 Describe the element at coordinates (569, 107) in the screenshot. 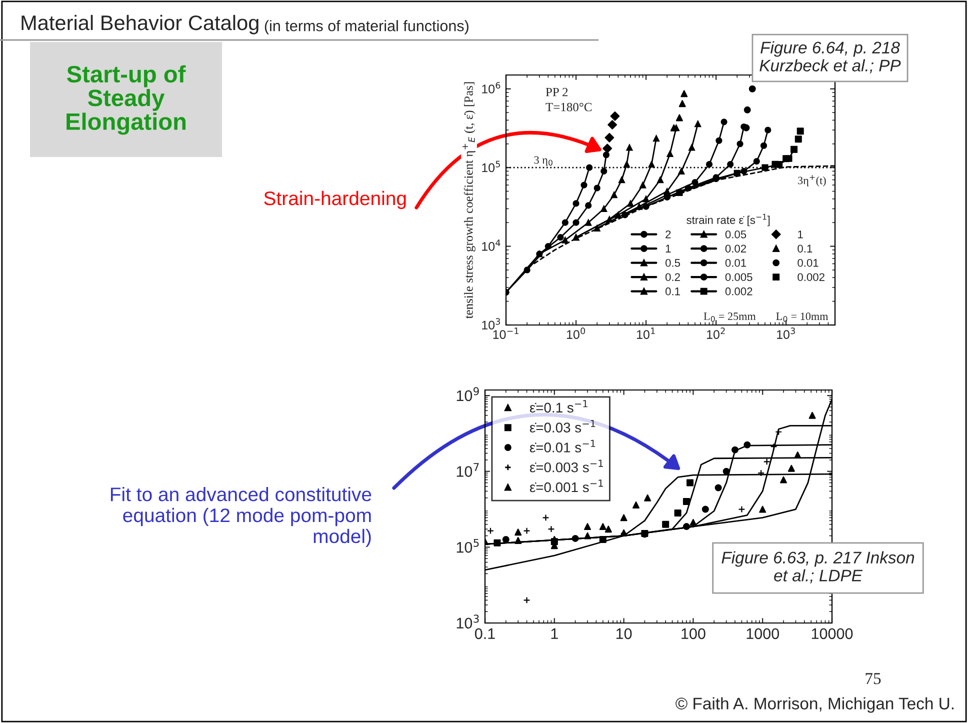

I see `annotation: T=180°C` at that location.